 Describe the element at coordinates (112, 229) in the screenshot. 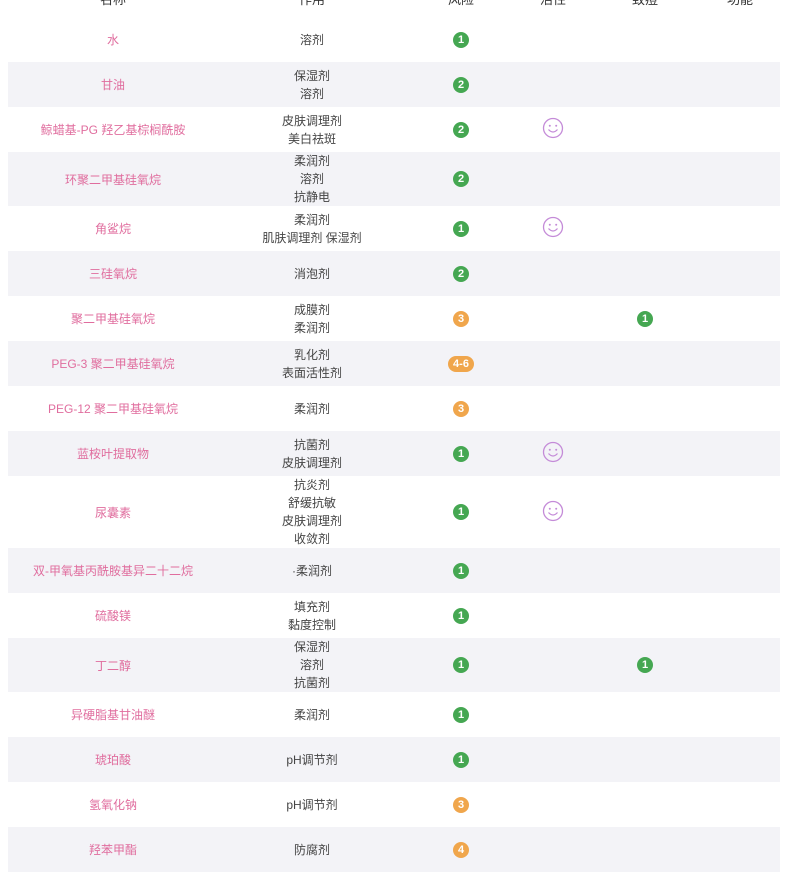

I see `ingredient-name-link: 角鲨烷` at that location.